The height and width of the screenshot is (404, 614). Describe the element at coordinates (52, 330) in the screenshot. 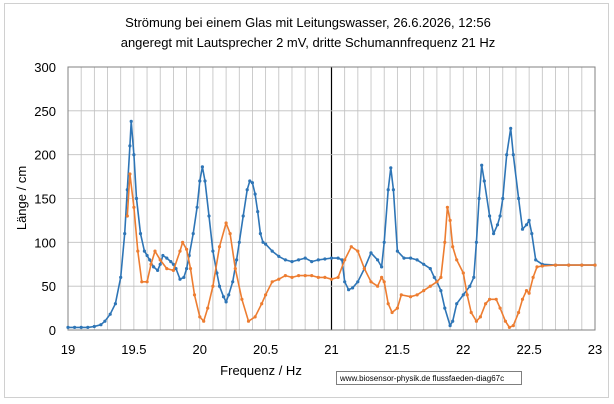

I see `y-tick-label: 0` at that location.